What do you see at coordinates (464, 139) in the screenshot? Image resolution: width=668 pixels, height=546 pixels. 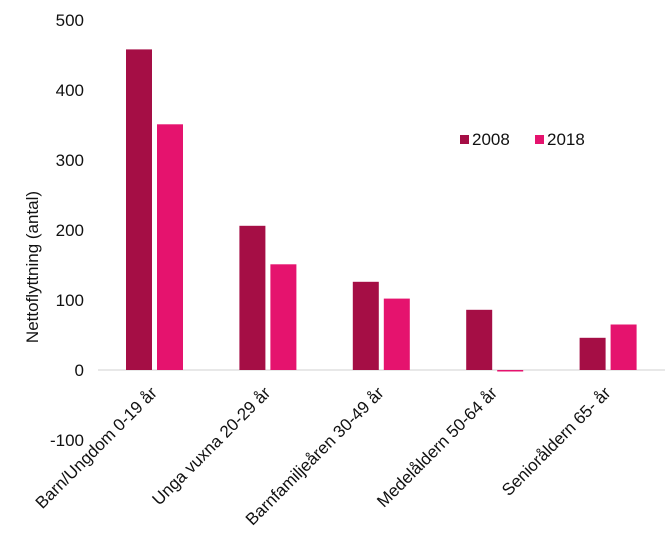 I see `legend-swatch-2008` at bounding box center [464, 139].